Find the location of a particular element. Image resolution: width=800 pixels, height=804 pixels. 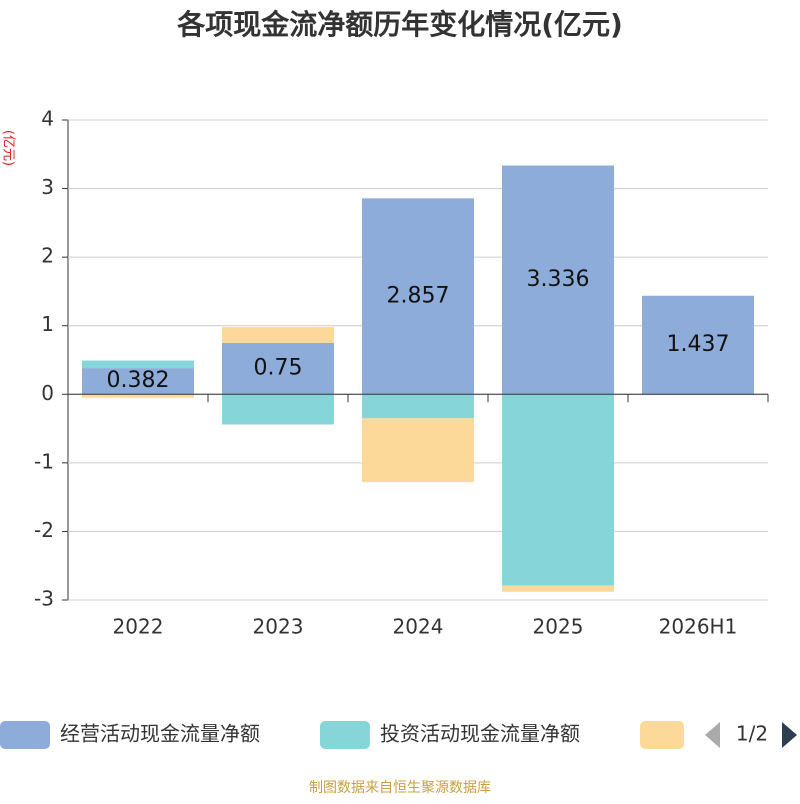

data-label: 0.75 is located at coordinates (278, 368).